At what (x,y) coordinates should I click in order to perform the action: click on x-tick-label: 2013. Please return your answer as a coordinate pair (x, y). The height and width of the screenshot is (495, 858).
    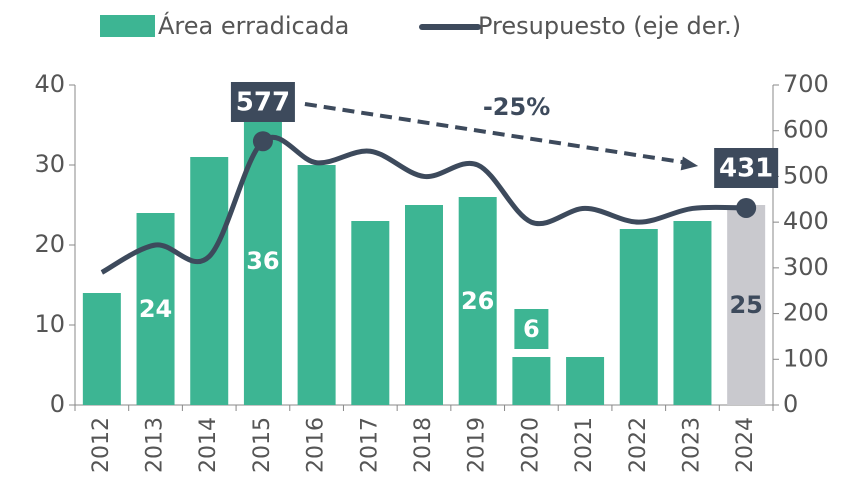
    Looking at the image, I should click on (155, 445).